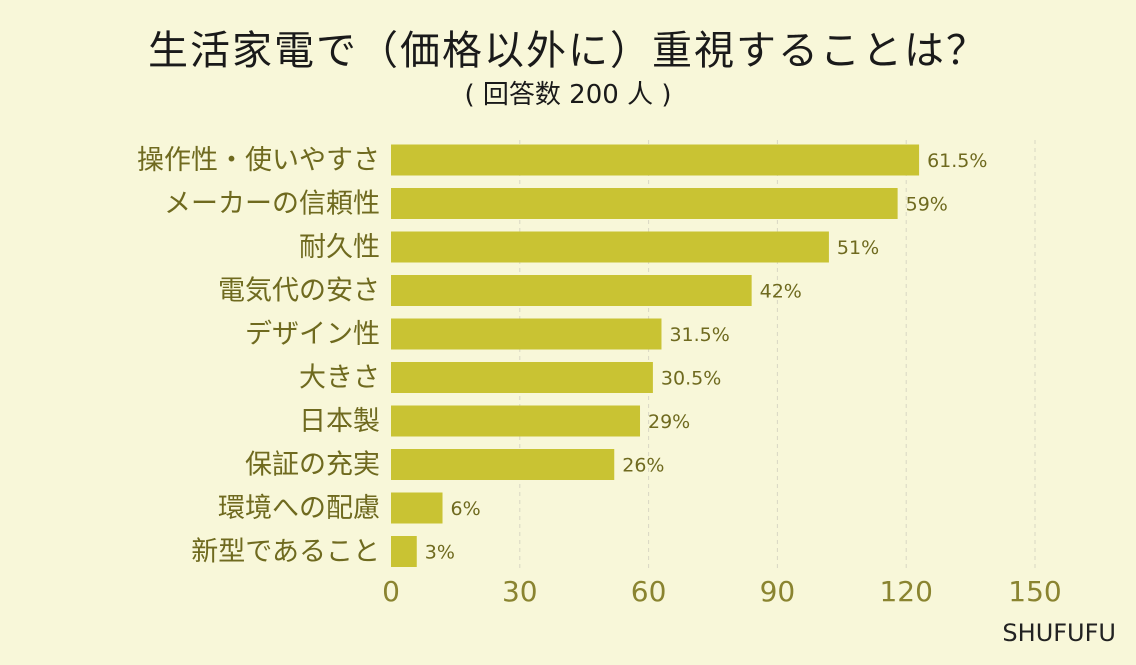 The image size is (1136, 665). What do you see at coordinates (339, 247) in the screenshot?
I see `category-label: 耐久性` at bounding box center [339, 247].